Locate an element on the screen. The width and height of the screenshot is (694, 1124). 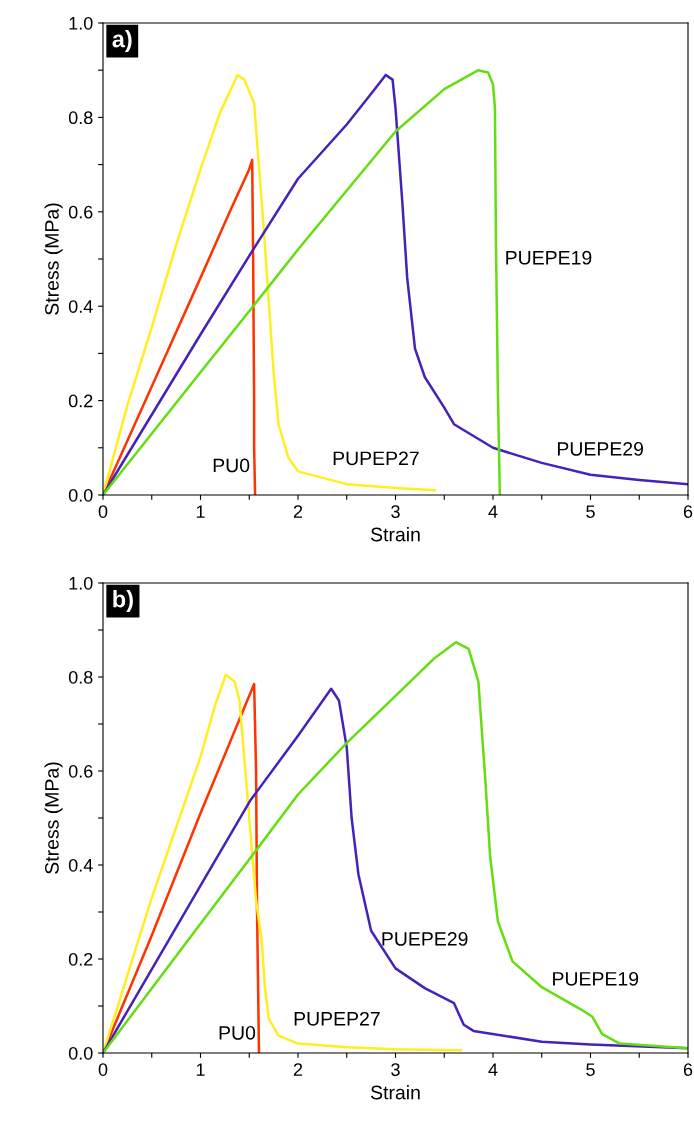
annotation: a) is located at coordinates (122, 41).